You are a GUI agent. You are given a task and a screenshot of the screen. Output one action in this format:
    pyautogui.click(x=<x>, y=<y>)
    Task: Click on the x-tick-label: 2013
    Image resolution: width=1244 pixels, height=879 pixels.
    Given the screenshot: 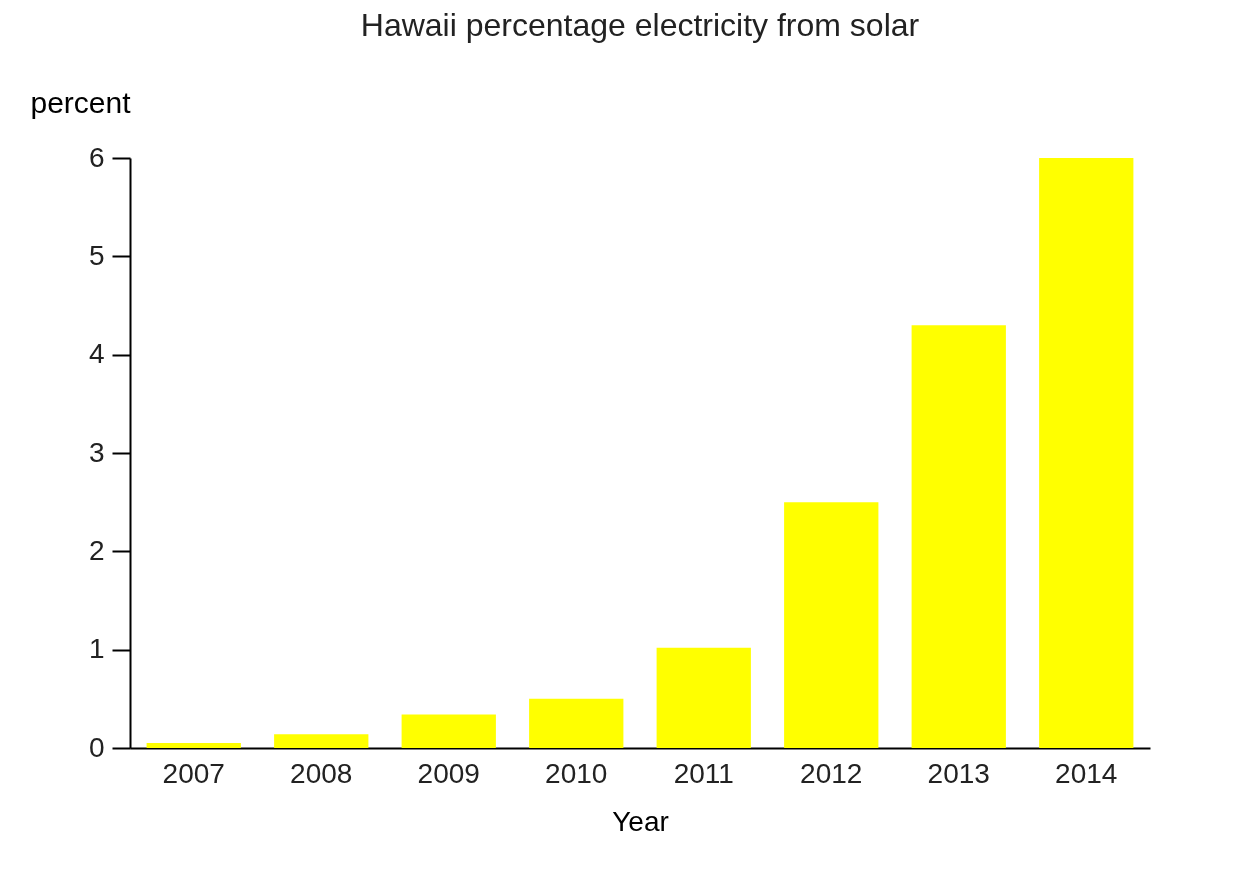 What is the action you would take?
    pyautogui.click(x=958, y=773)
    